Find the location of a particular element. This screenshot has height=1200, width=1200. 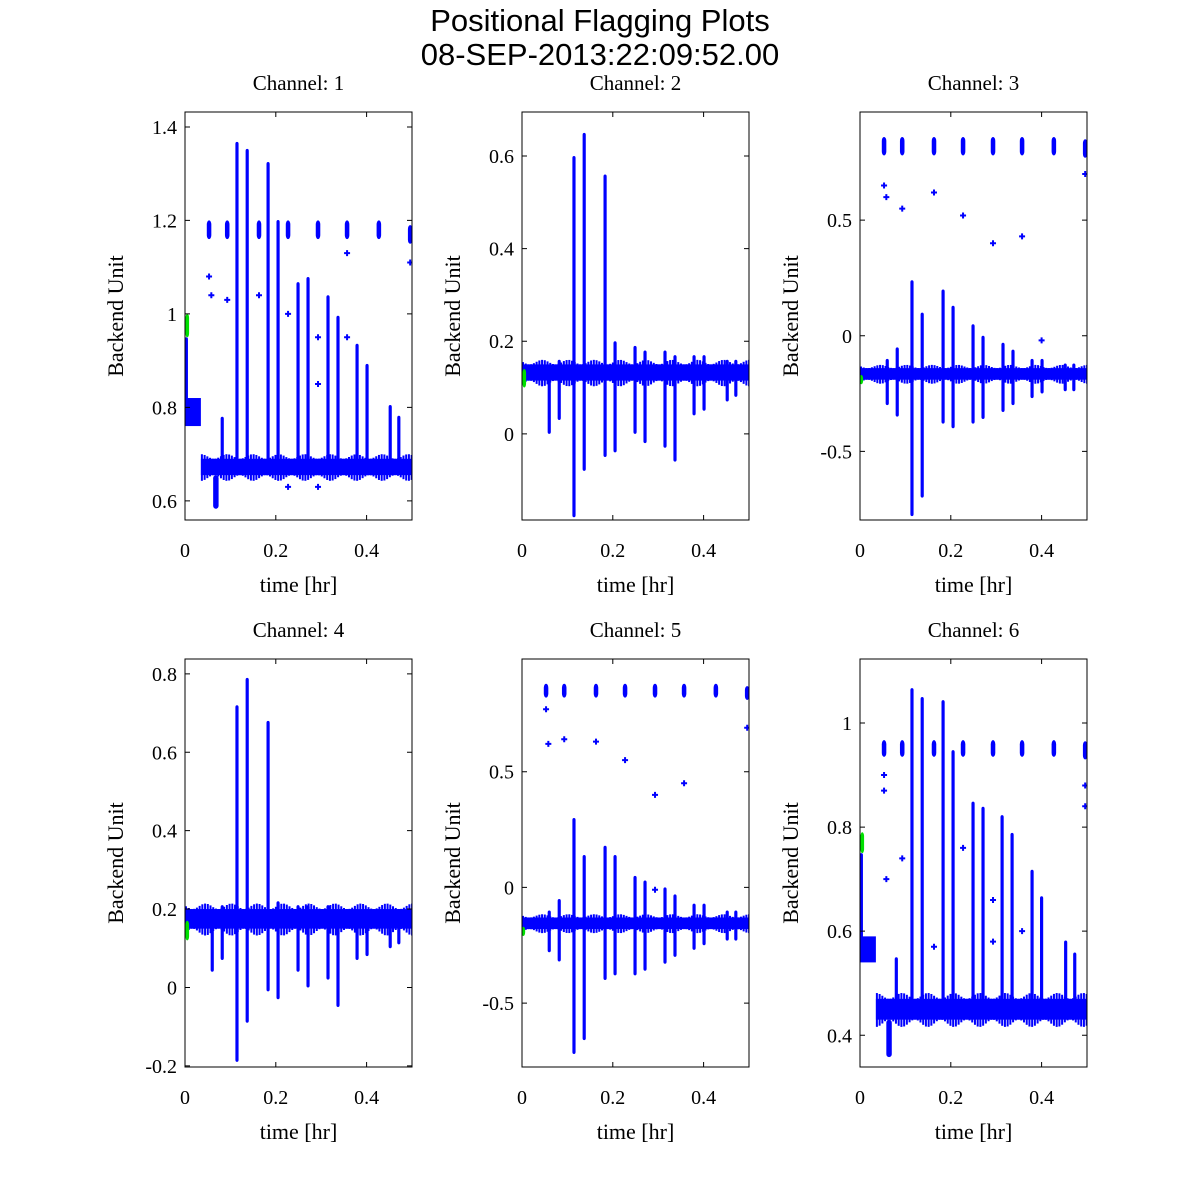

axes-box is located at coordinates (973, 863).